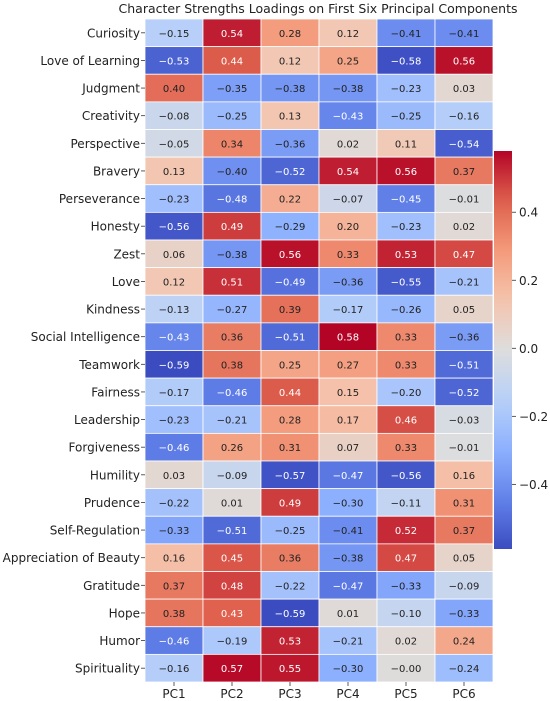 This screenshot has height=701, width=550. I want to click on cell-value-label: 0.44, so click(232, 61).